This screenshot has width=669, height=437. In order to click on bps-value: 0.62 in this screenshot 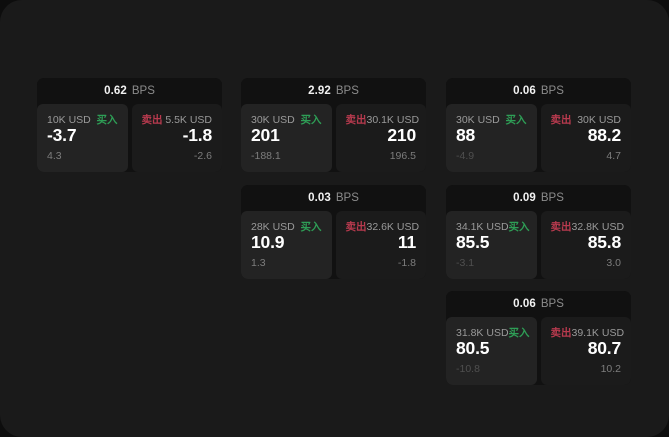, I will do `click(115, 91)`.